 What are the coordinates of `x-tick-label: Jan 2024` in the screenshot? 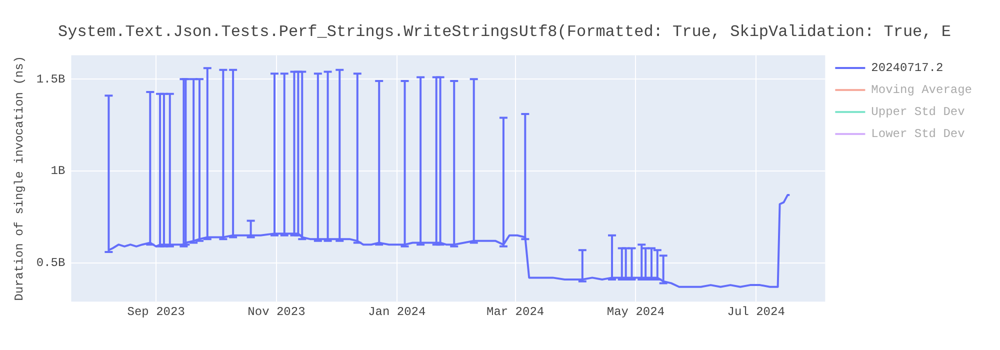 It's located at (397, 311).